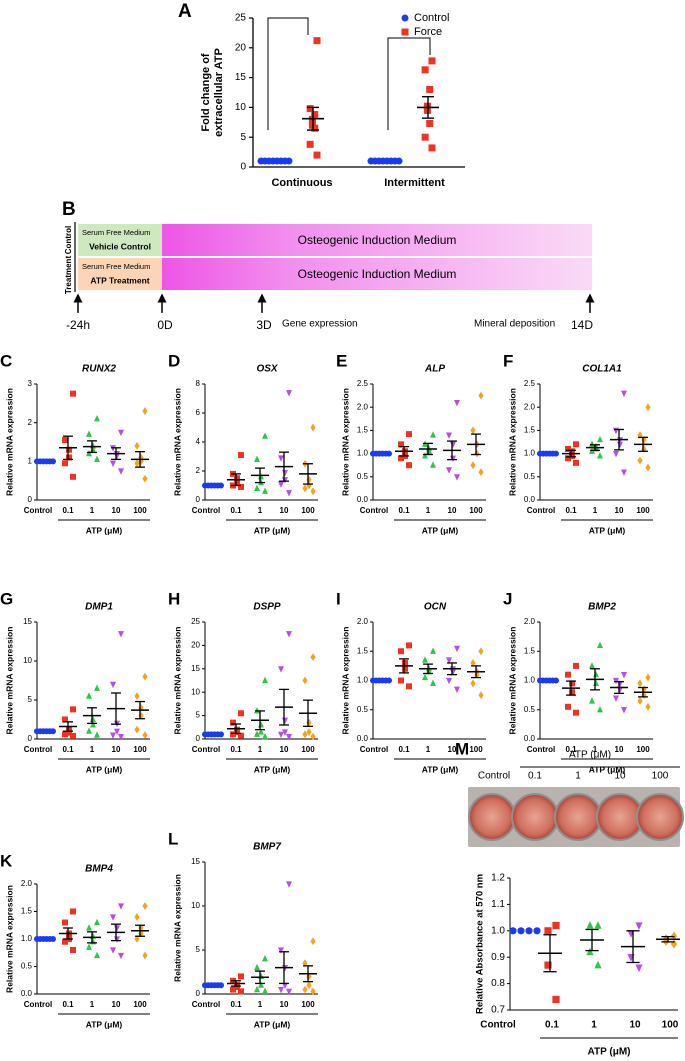  I want to click on chart-title: DSPP, so click(267, 607).